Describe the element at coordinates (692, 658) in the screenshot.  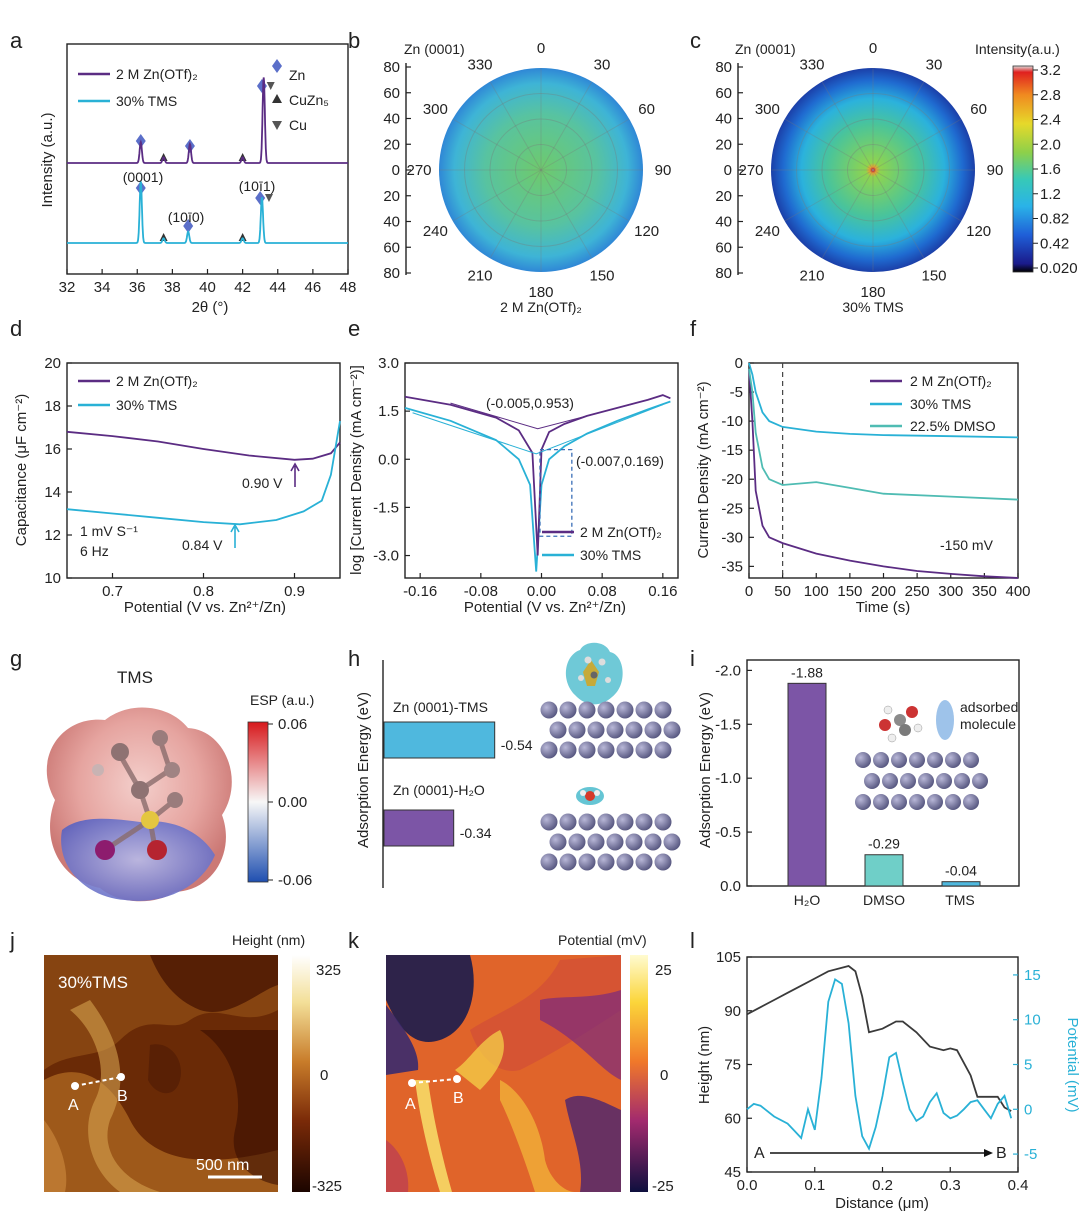
I see `panel-label-i: i` at that location.